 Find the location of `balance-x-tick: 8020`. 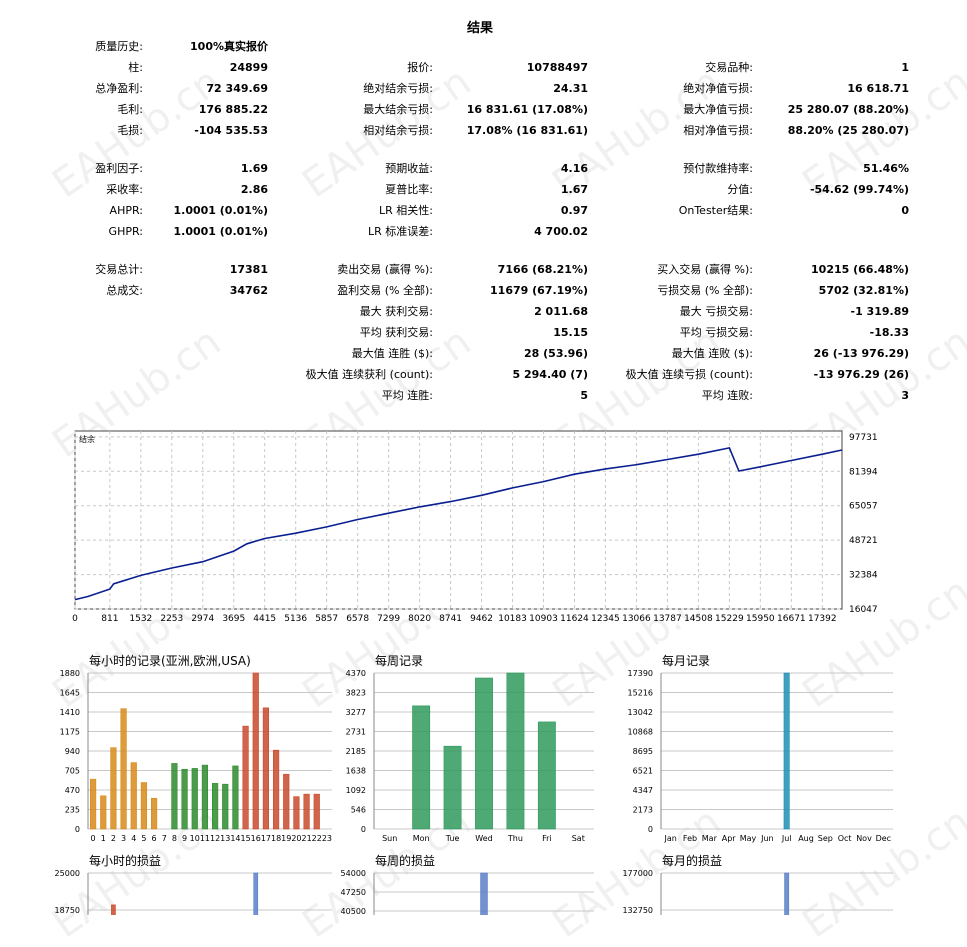

balance-x-tick: 8020 is located at coordinates (419, 619).